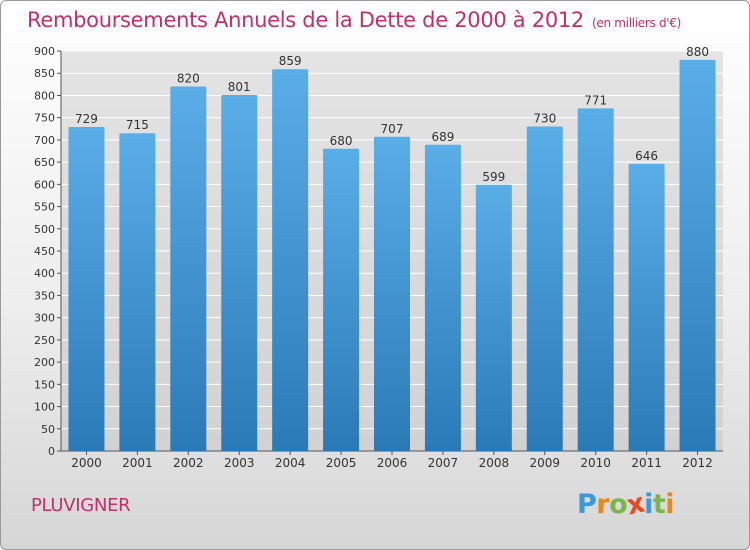 This screenshot has height=550, width=750. What do you see at coordinates (44, 340) in the screenshot?
I see `y-tick-label: 250` at bounding box center [44, 340].